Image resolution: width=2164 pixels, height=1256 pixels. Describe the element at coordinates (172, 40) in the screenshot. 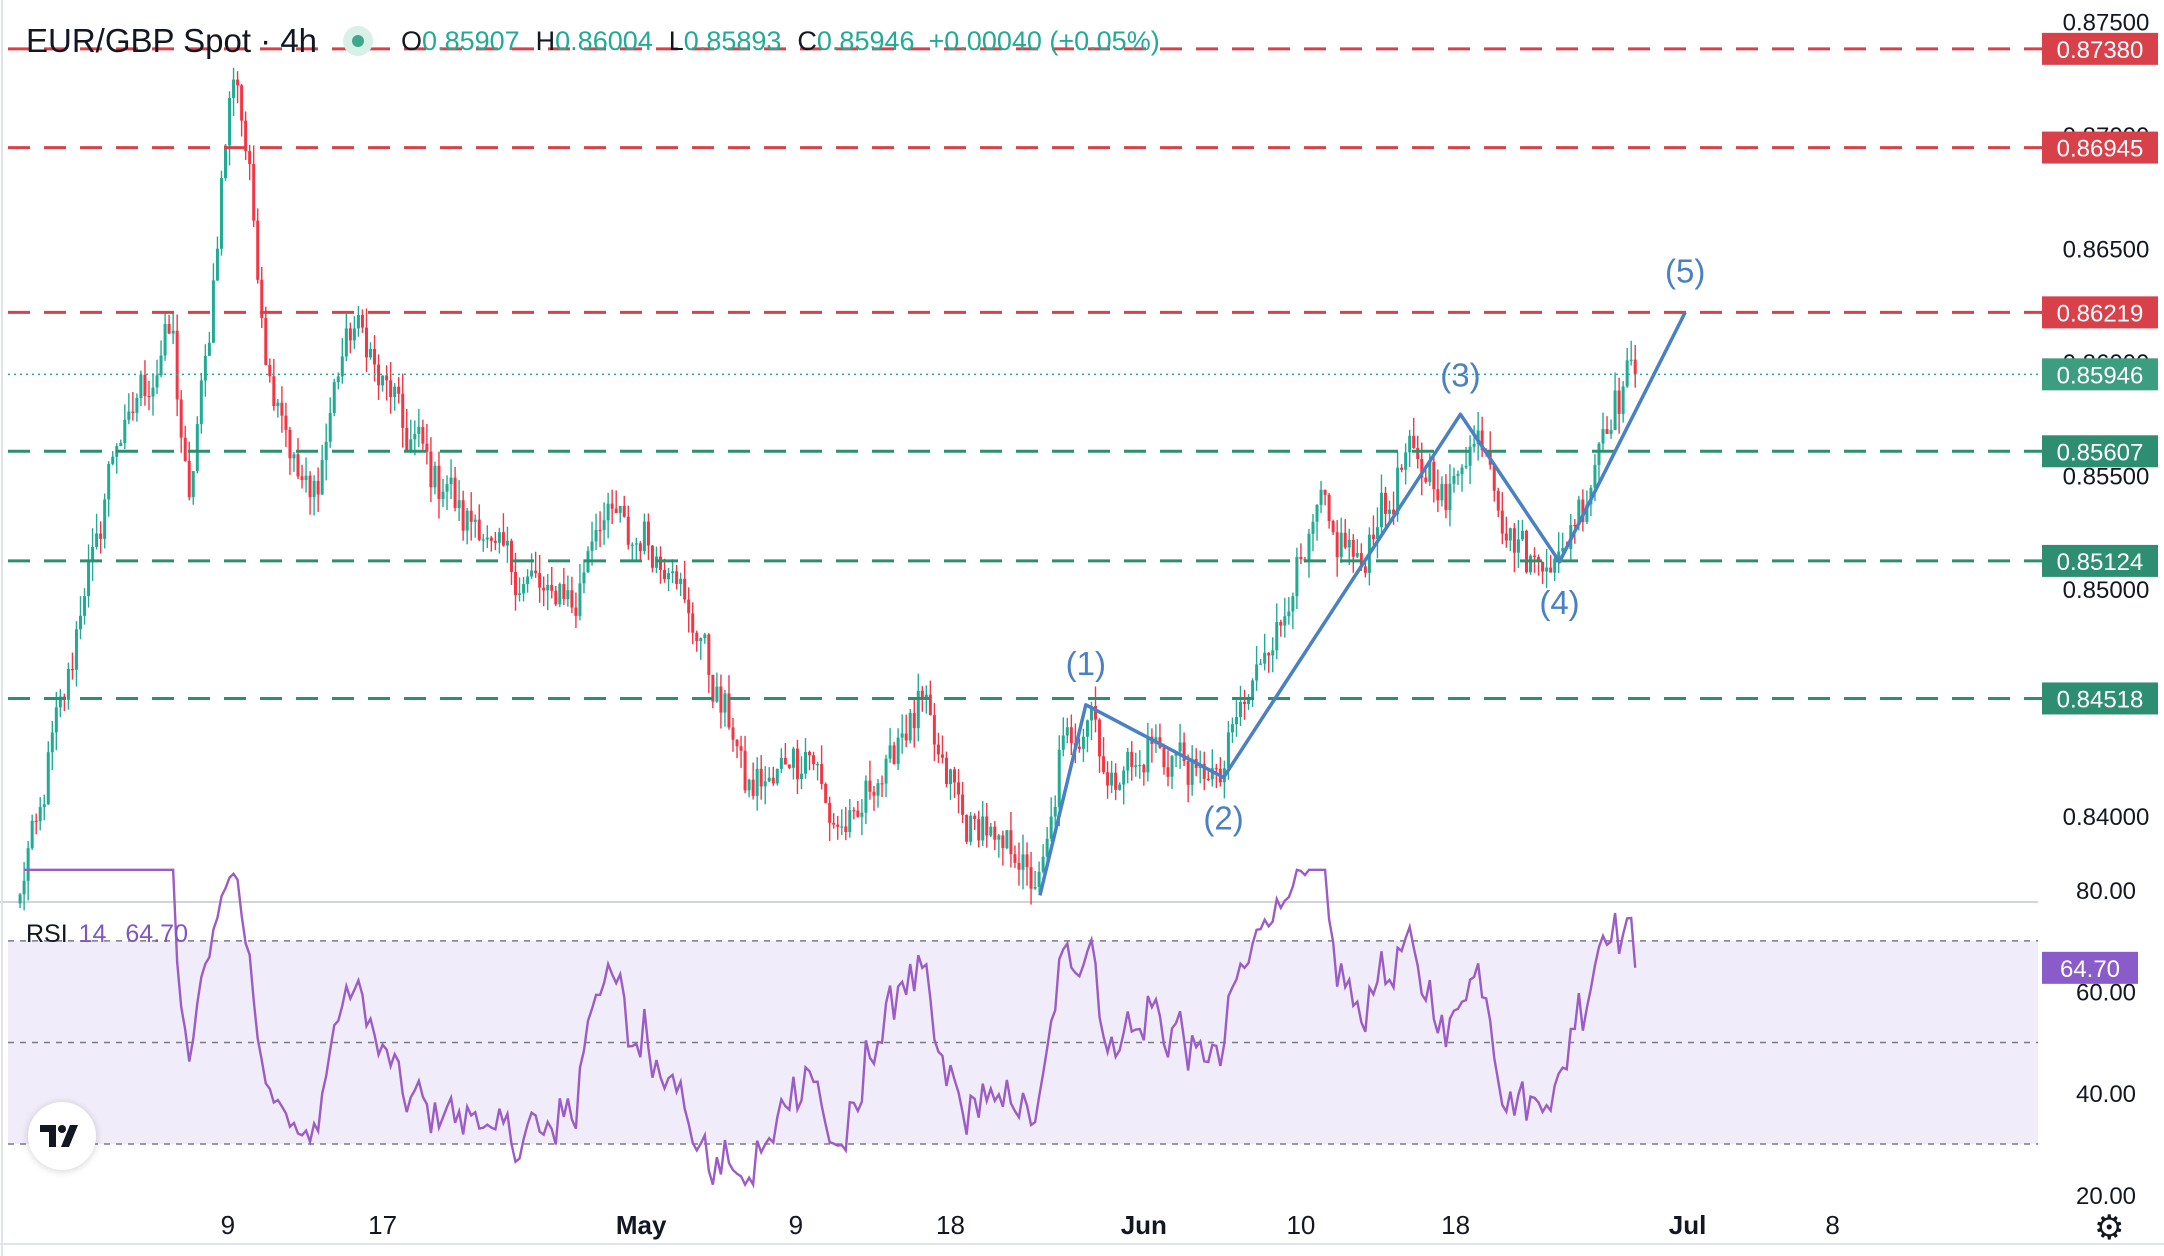

I see `symbol-title: EUR/GBP Spot · 4h` at that location.